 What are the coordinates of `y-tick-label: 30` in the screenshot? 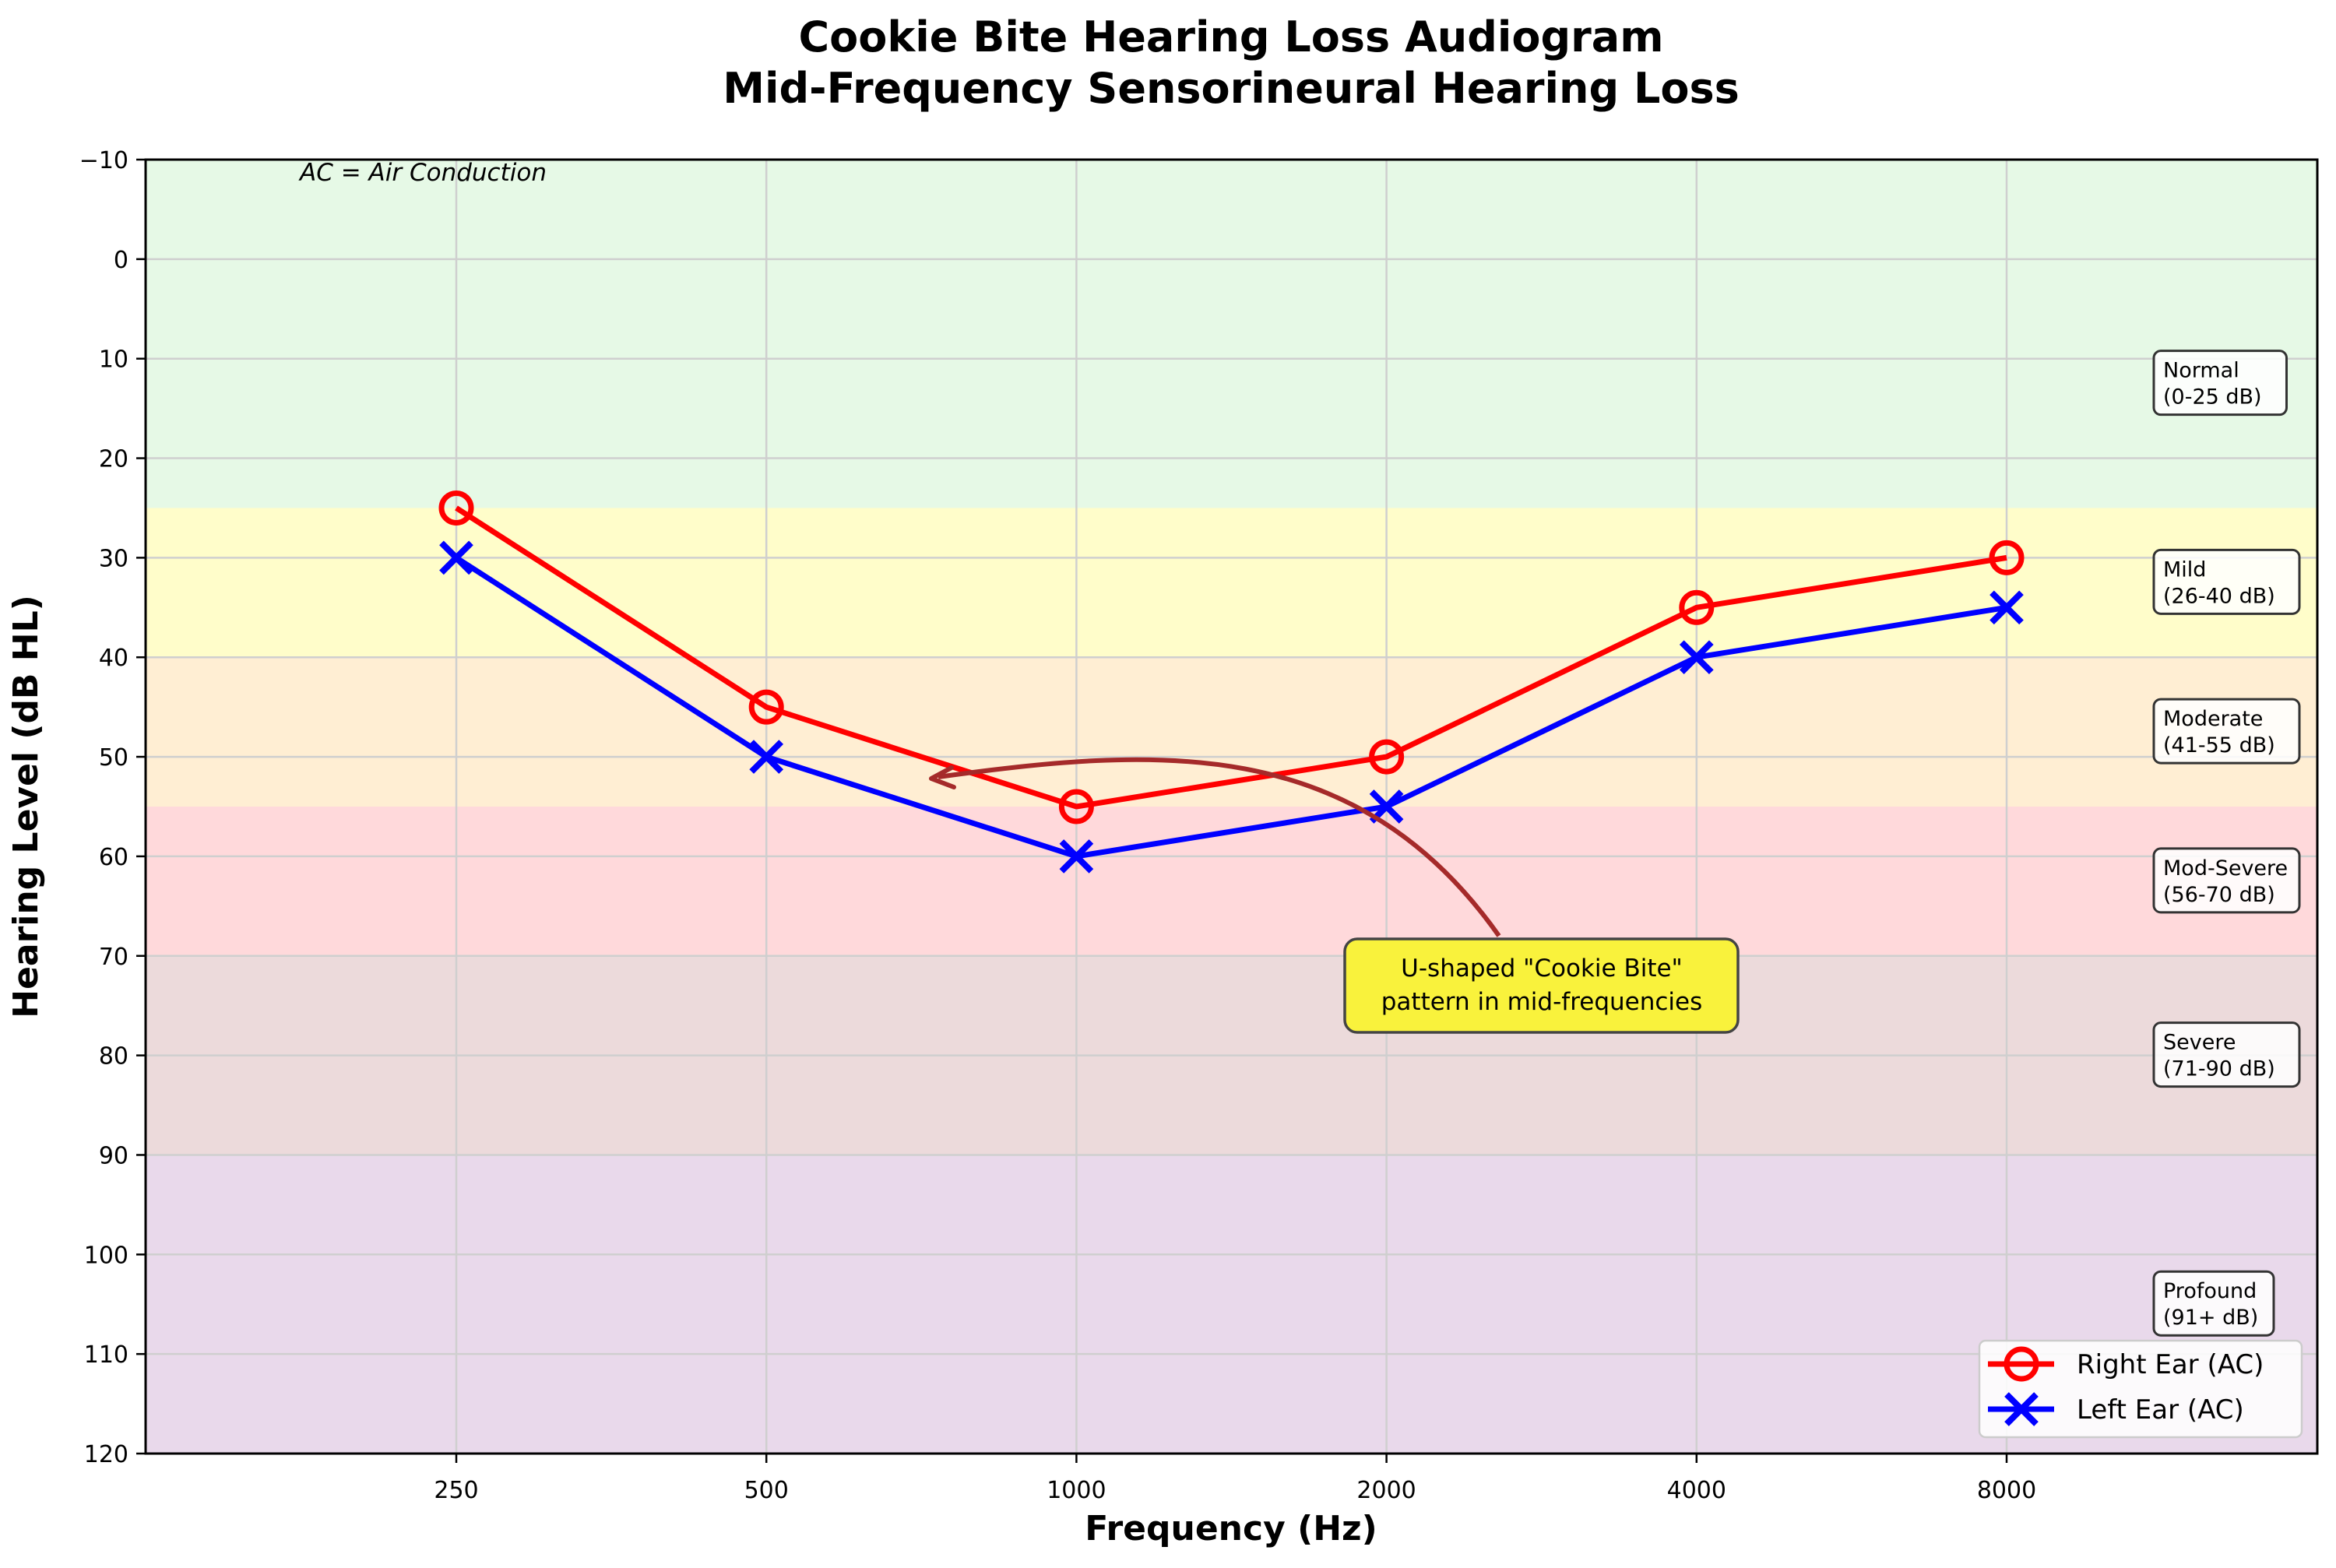 It's located at (113, 558).